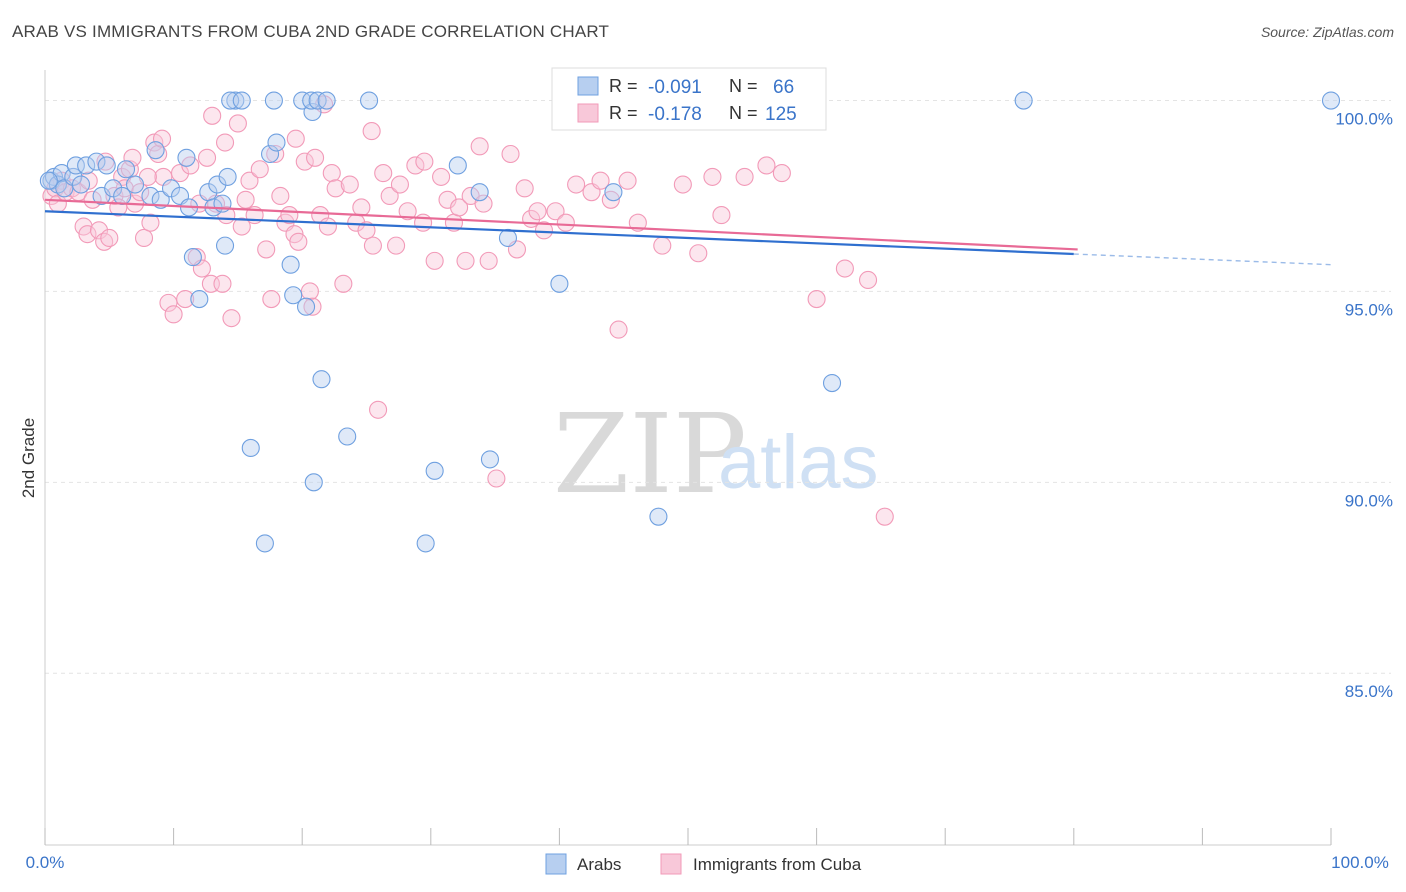  What do you see at coordinates (45, 862) in the screenshot?
I see `x-tick-label-min: 0.0%` at bounding box center [45, 862].